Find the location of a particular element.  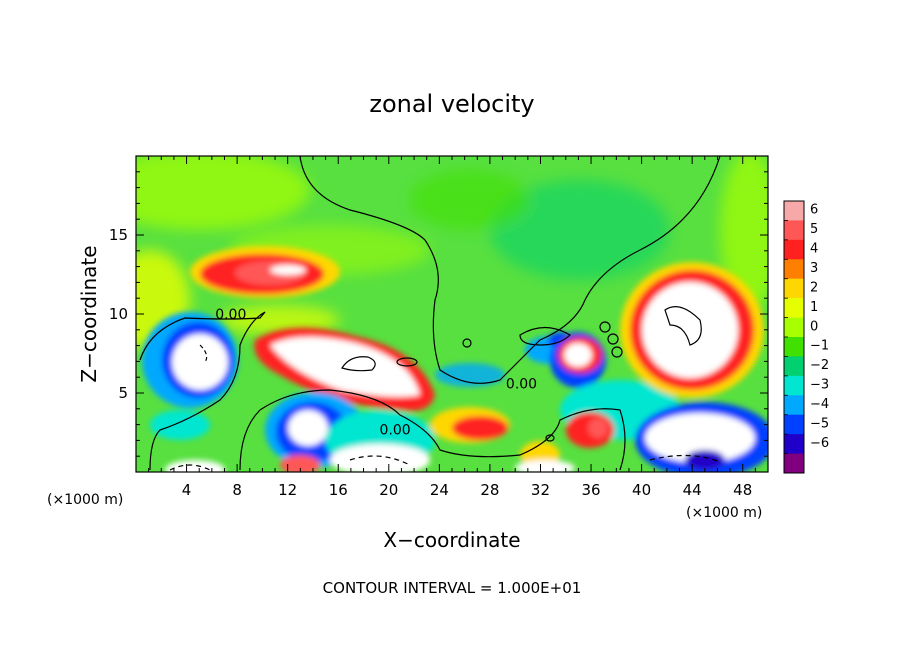

colorbar-label: 5 is located at coordinates (814, 229).